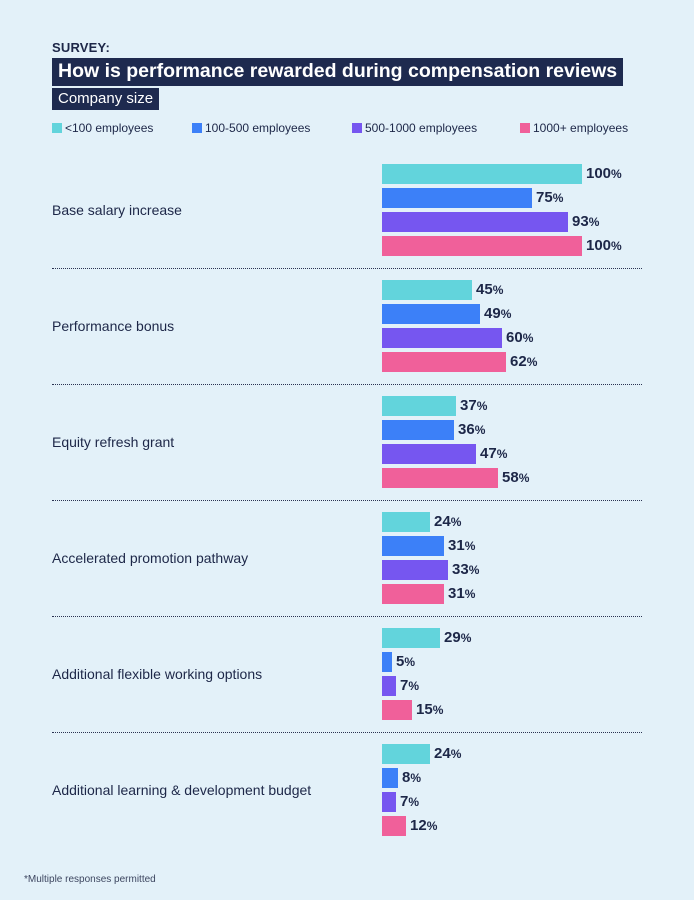  Describe the element at coordinates (490, 289) in the screenshot. I see `bar-value-label: 45%` at that location.